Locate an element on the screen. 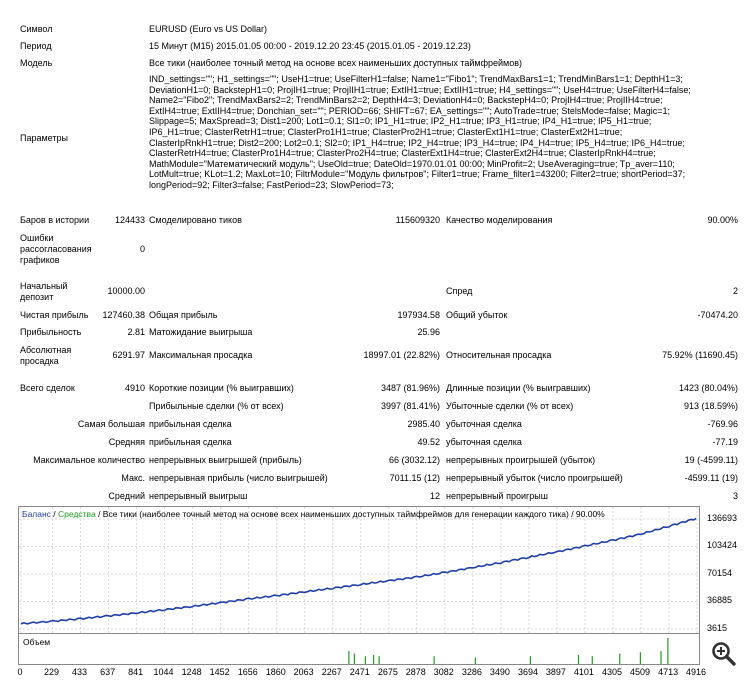 The height and width of the screenshot is (682, 750). rel-dd-label: Относительная просадка is located at coordinates (499, 355).